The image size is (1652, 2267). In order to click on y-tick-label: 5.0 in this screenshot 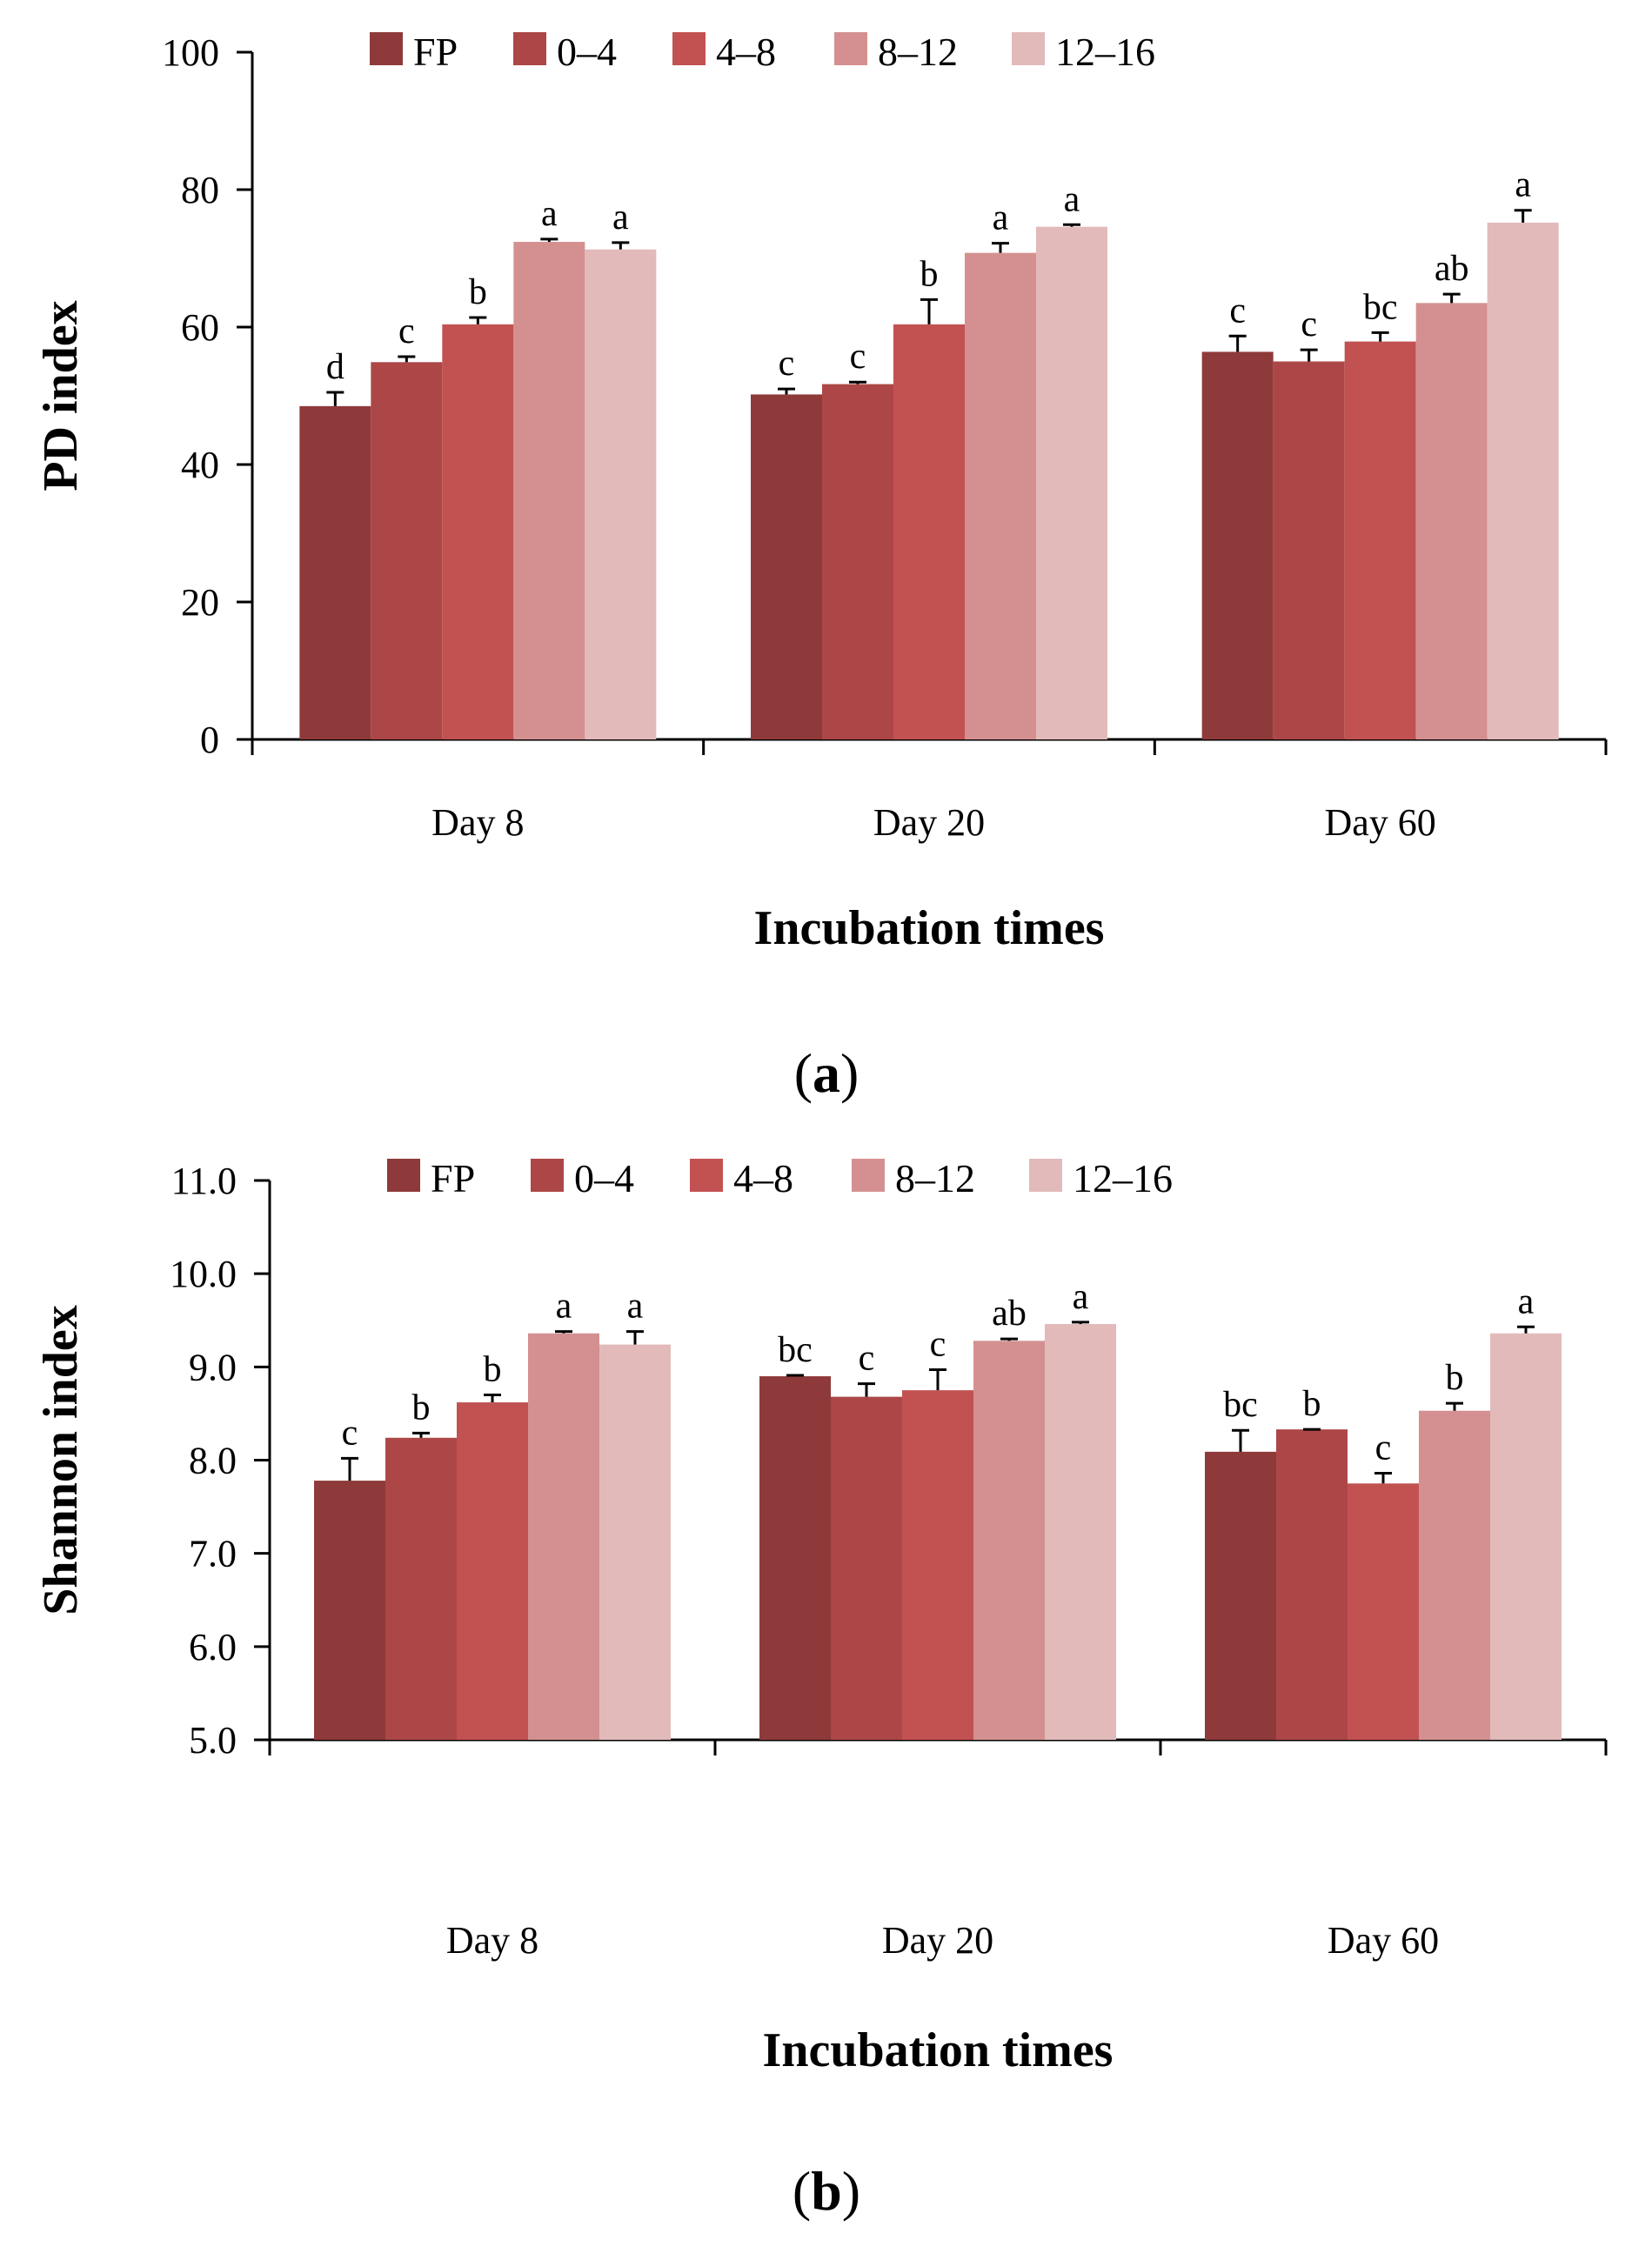, I will do `click(213, 1741)`.